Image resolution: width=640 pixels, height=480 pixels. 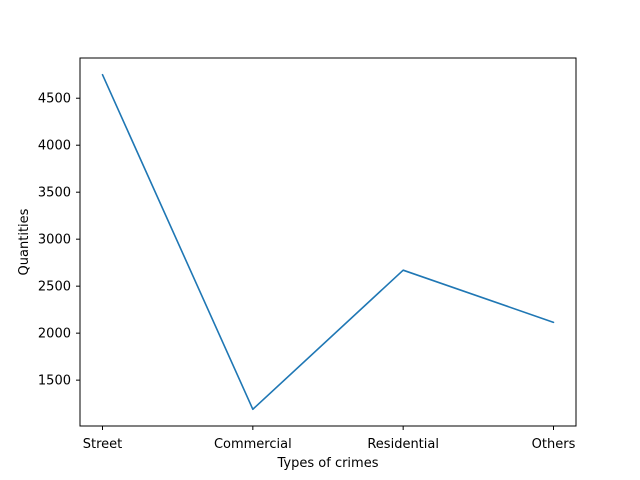 I want to click on y-axis-ticks: 1500 2000 2500 3000 3500 4000 4500, so click(x=59, y=240).